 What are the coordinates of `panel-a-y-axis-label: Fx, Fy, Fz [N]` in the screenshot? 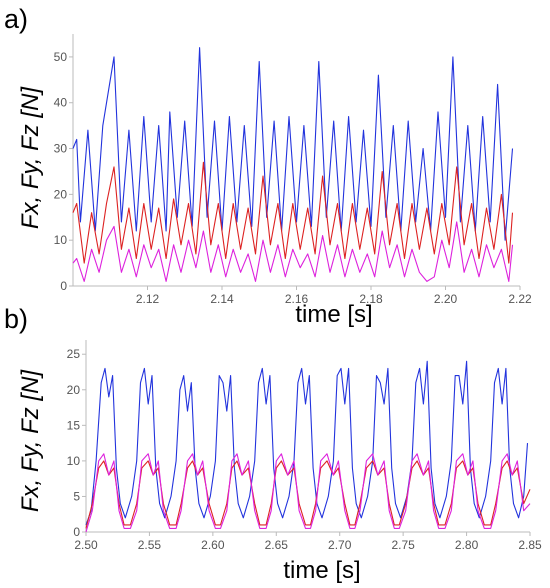 It's located at (30, 158).